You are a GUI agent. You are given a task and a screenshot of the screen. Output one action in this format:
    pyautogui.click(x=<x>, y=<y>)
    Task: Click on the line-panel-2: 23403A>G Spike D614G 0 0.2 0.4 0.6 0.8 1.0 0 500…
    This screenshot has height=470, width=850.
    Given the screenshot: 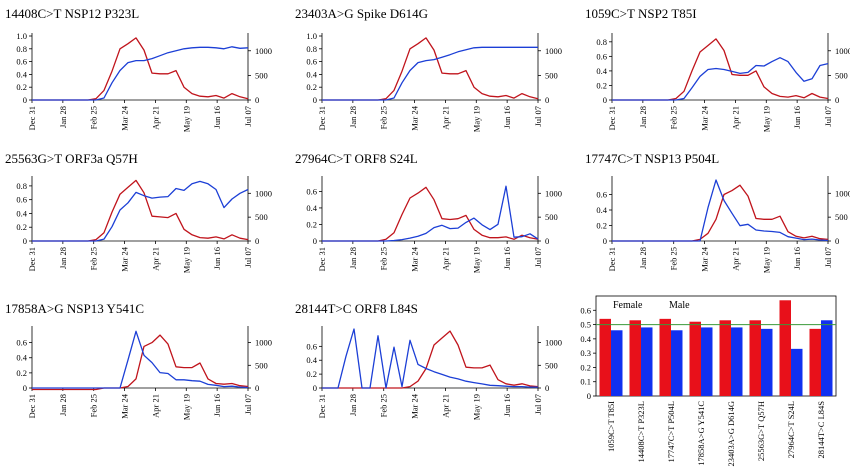 What is the action you would take?
    pyautogui.click(x=428, y=69)
    